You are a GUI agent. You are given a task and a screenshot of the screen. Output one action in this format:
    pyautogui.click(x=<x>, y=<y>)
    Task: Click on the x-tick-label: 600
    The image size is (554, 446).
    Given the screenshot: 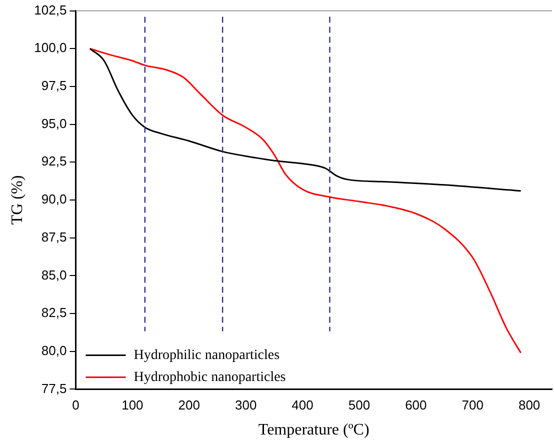 What is the action you would take?
    pyautogui.click(x=416, y=405)
    